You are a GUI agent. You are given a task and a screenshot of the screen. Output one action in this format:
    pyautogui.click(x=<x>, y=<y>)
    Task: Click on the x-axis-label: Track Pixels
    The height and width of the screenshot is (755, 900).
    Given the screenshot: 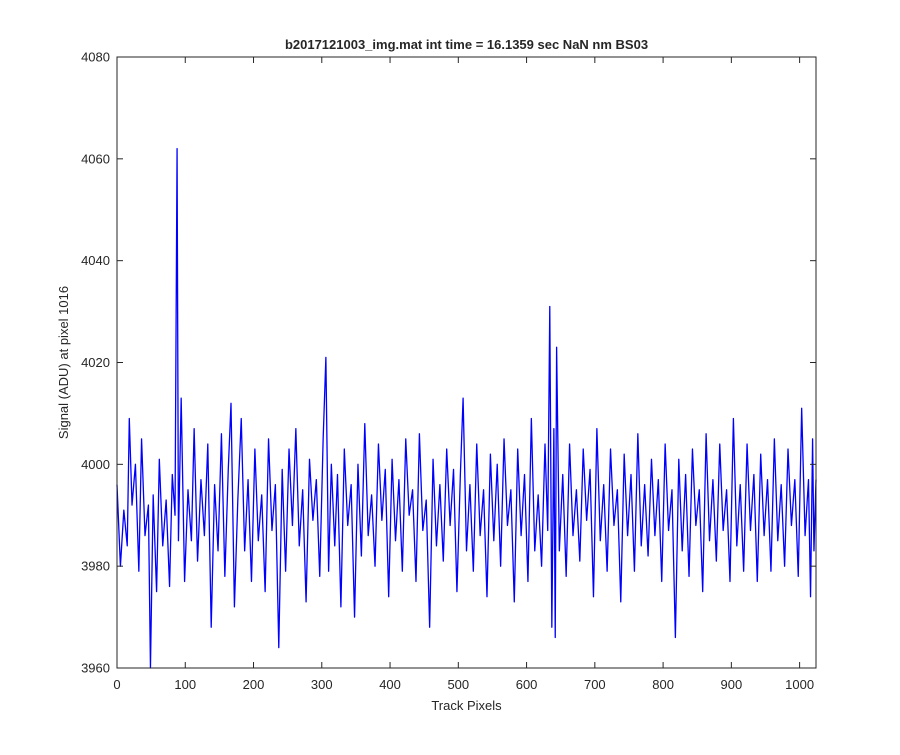 What is the action you would take?
    pyautogui.click(x=466, y=705)
    